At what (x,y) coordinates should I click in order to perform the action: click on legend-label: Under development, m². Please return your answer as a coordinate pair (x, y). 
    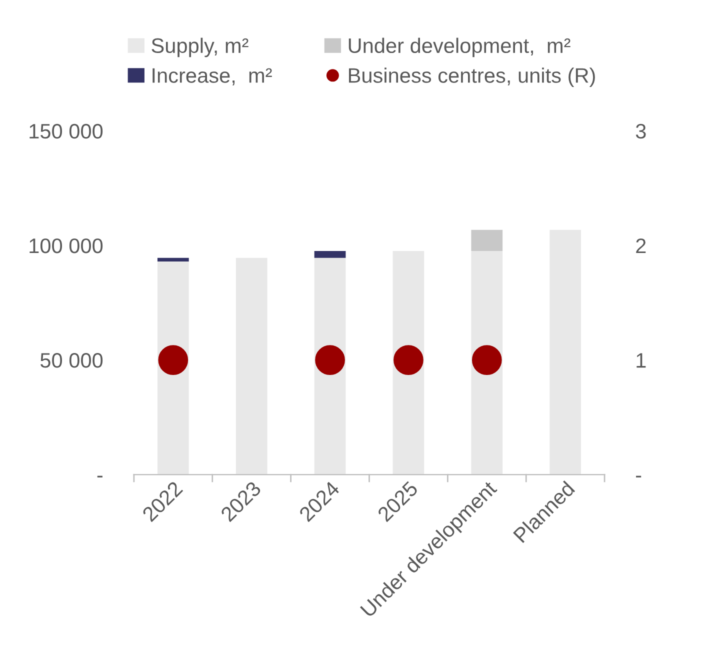
    Looking at the image, I should click on (459, 48).